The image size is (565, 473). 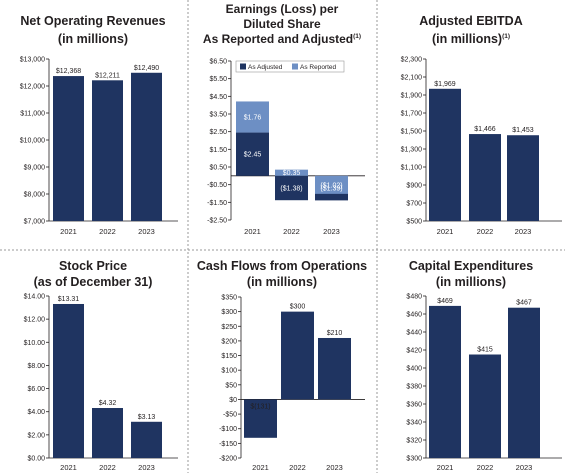 What do you see at coordinates (35, 168) in the screenshot?
I see `y-tick-label: $9,000` at bounding box center [35, 168].